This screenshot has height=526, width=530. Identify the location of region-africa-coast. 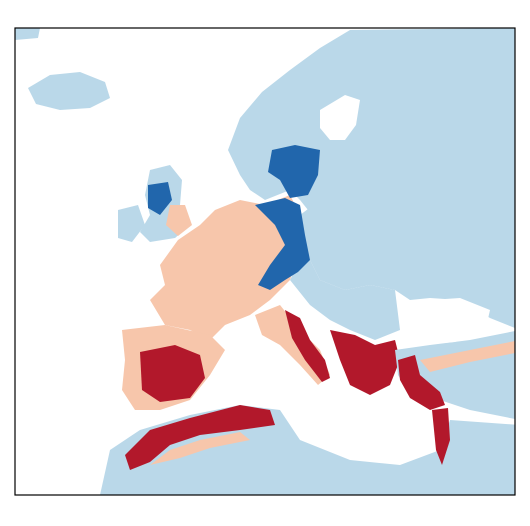
(200, 437).